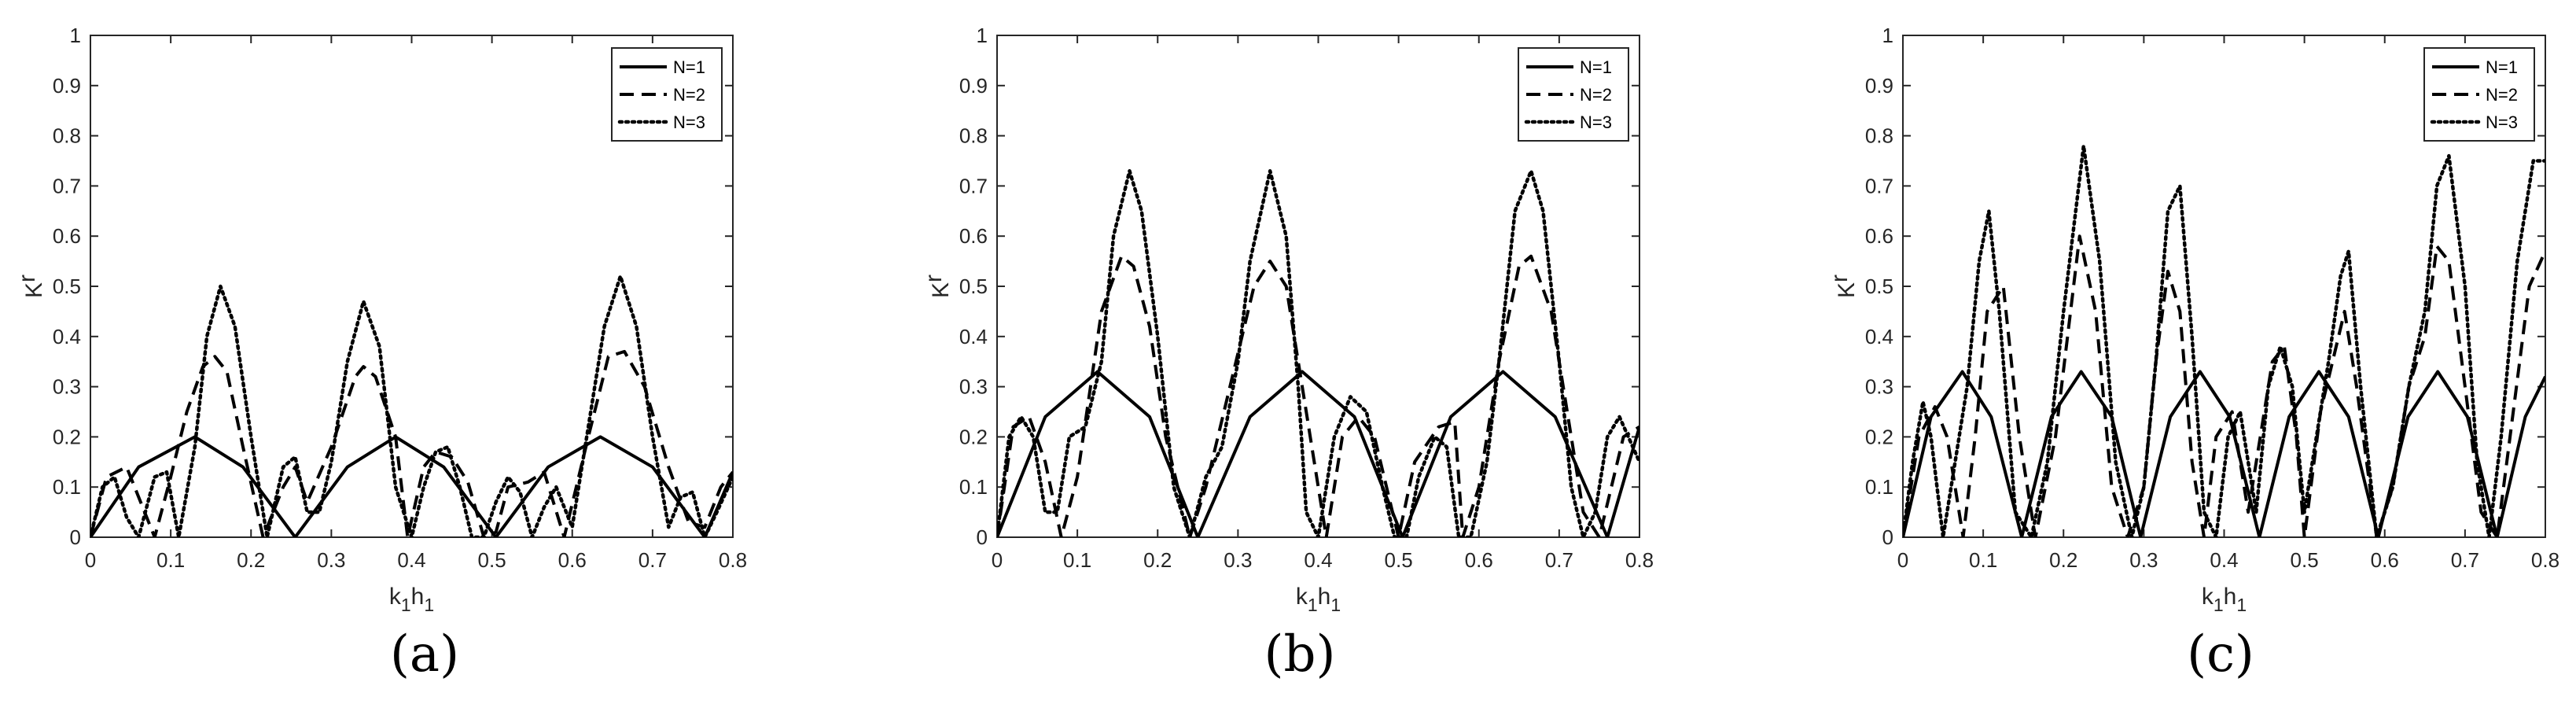  Describe the element at coordinates (1300, 654) in the screenshot. I see `panel-label-b: (b)` at that location.